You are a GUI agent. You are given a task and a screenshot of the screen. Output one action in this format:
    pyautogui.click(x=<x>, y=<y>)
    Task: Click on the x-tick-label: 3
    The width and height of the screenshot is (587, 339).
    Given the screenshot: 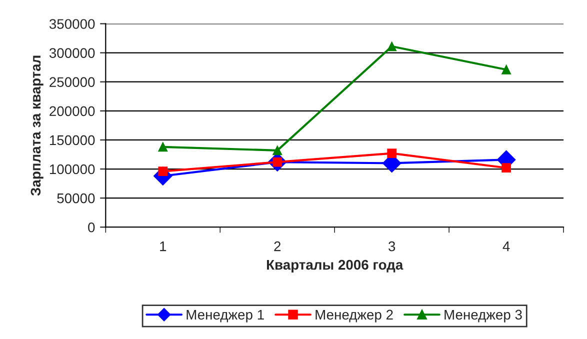 What is the action you would take?
    pyautogui.click(x=392, y=246)
    